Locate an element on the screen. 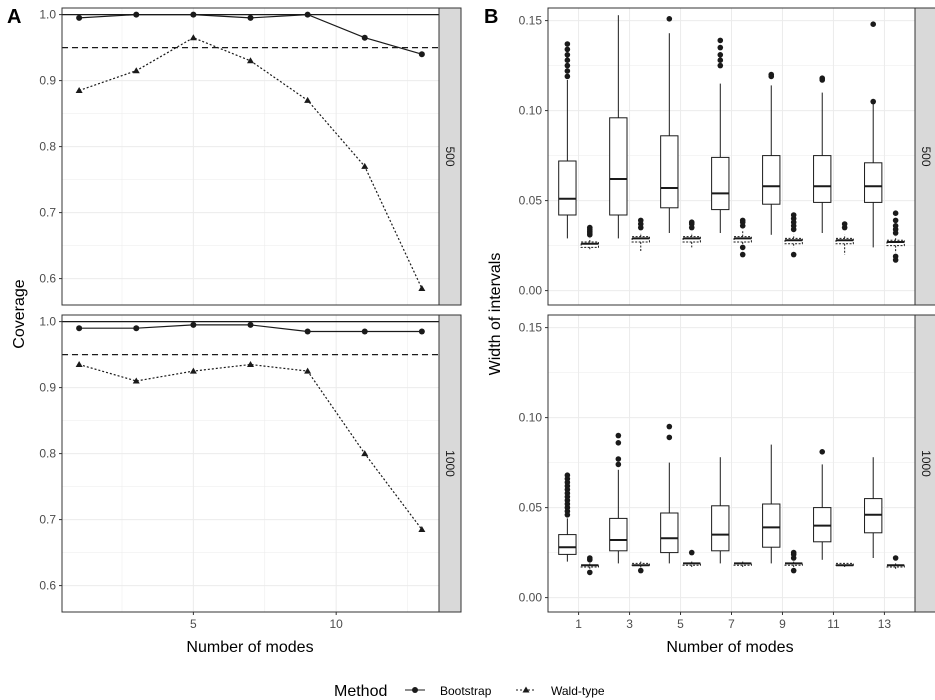 This screenshot has height=700, width=935. x-tick-label: 9 is located at coordinates (782, 624).